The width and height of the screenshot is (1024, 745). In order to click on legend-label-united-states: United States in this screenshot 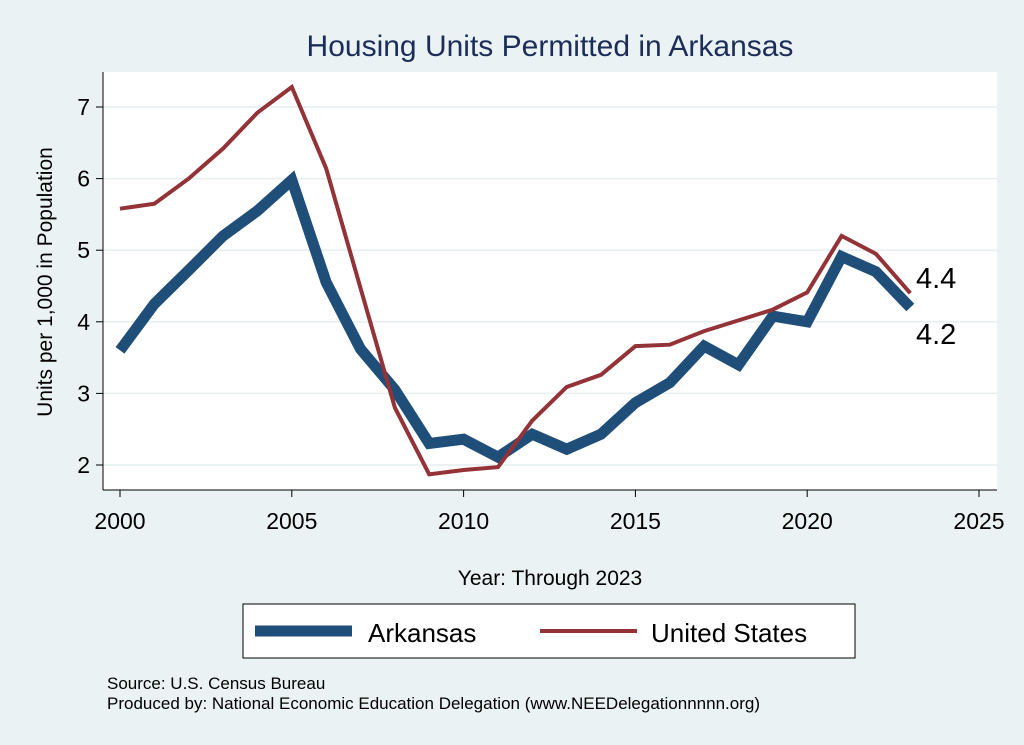, I will do `click(729, 633)`.